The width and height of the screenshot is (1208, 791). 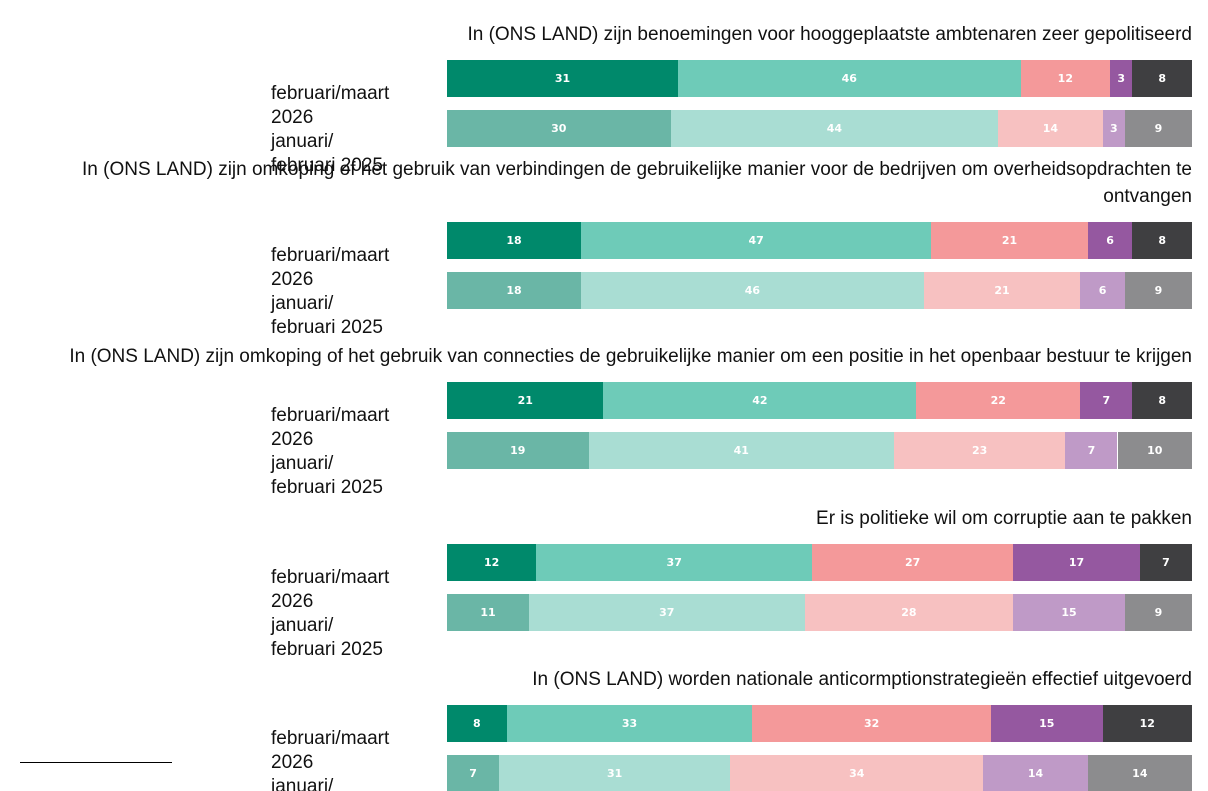 I want to click on bar-segment: 17, so click(x=1076, y=562).